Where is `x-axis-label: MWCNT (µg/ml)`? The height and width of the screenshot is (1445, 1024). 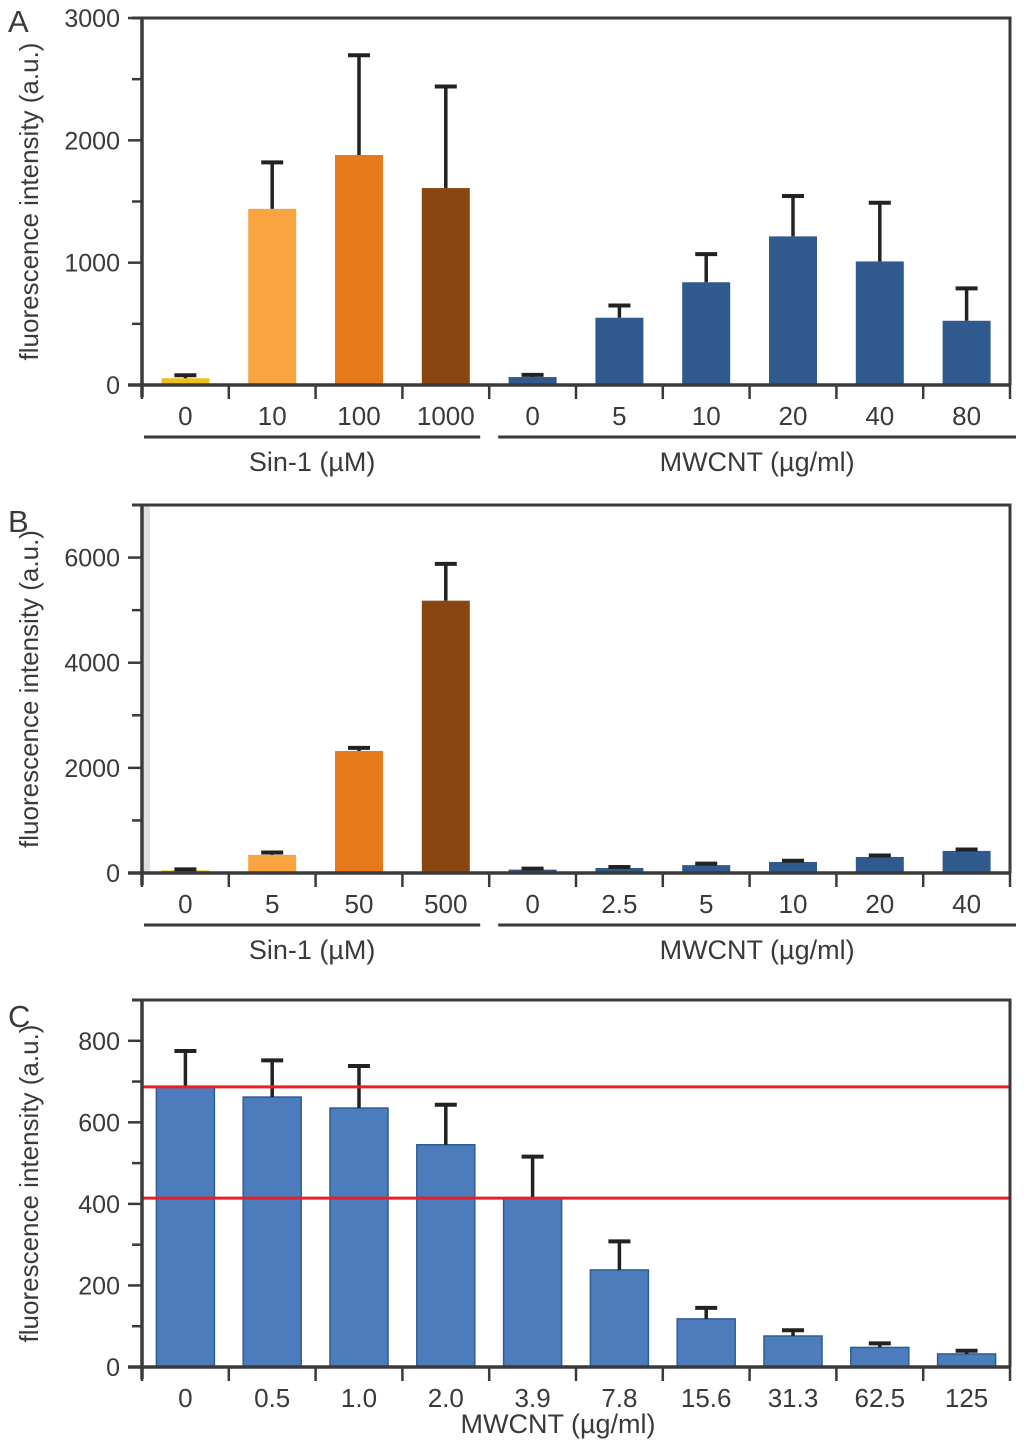 x-axis-label: MWCNT (µg/ml) is located at coordinates (557, 1424).